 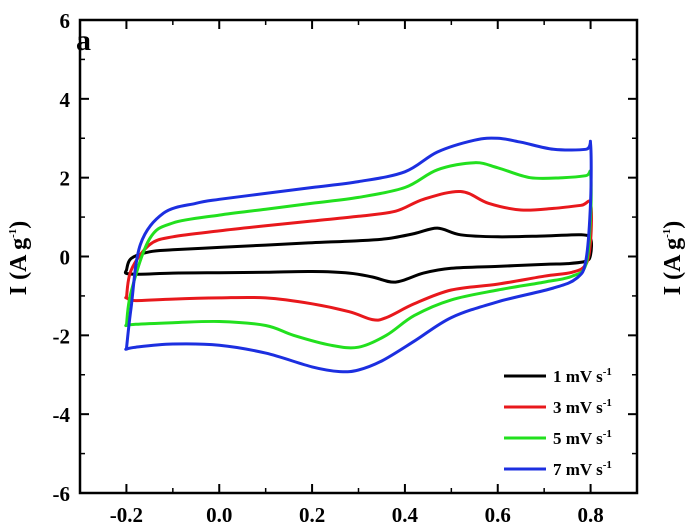 I want to click on x-tick-label: 0.8, so click(x=590, y=515).